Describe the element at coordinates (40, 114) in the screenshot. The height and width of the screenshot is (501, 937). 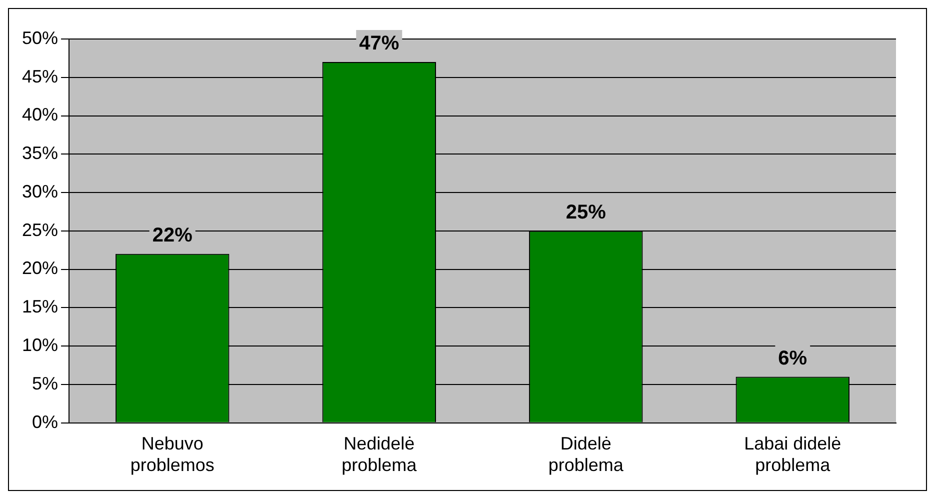
I see `y-tick-label: 40%` at that location.